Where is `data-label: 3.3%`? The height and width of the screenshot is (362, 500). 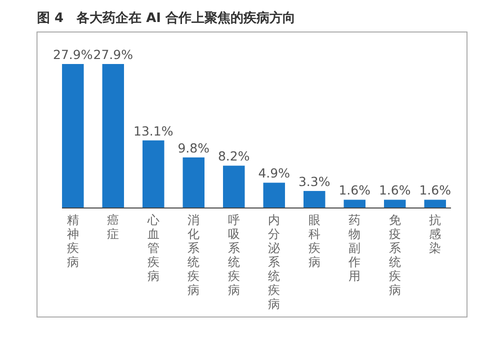
data-label: 3.3% is located at coordinates (314, 181).